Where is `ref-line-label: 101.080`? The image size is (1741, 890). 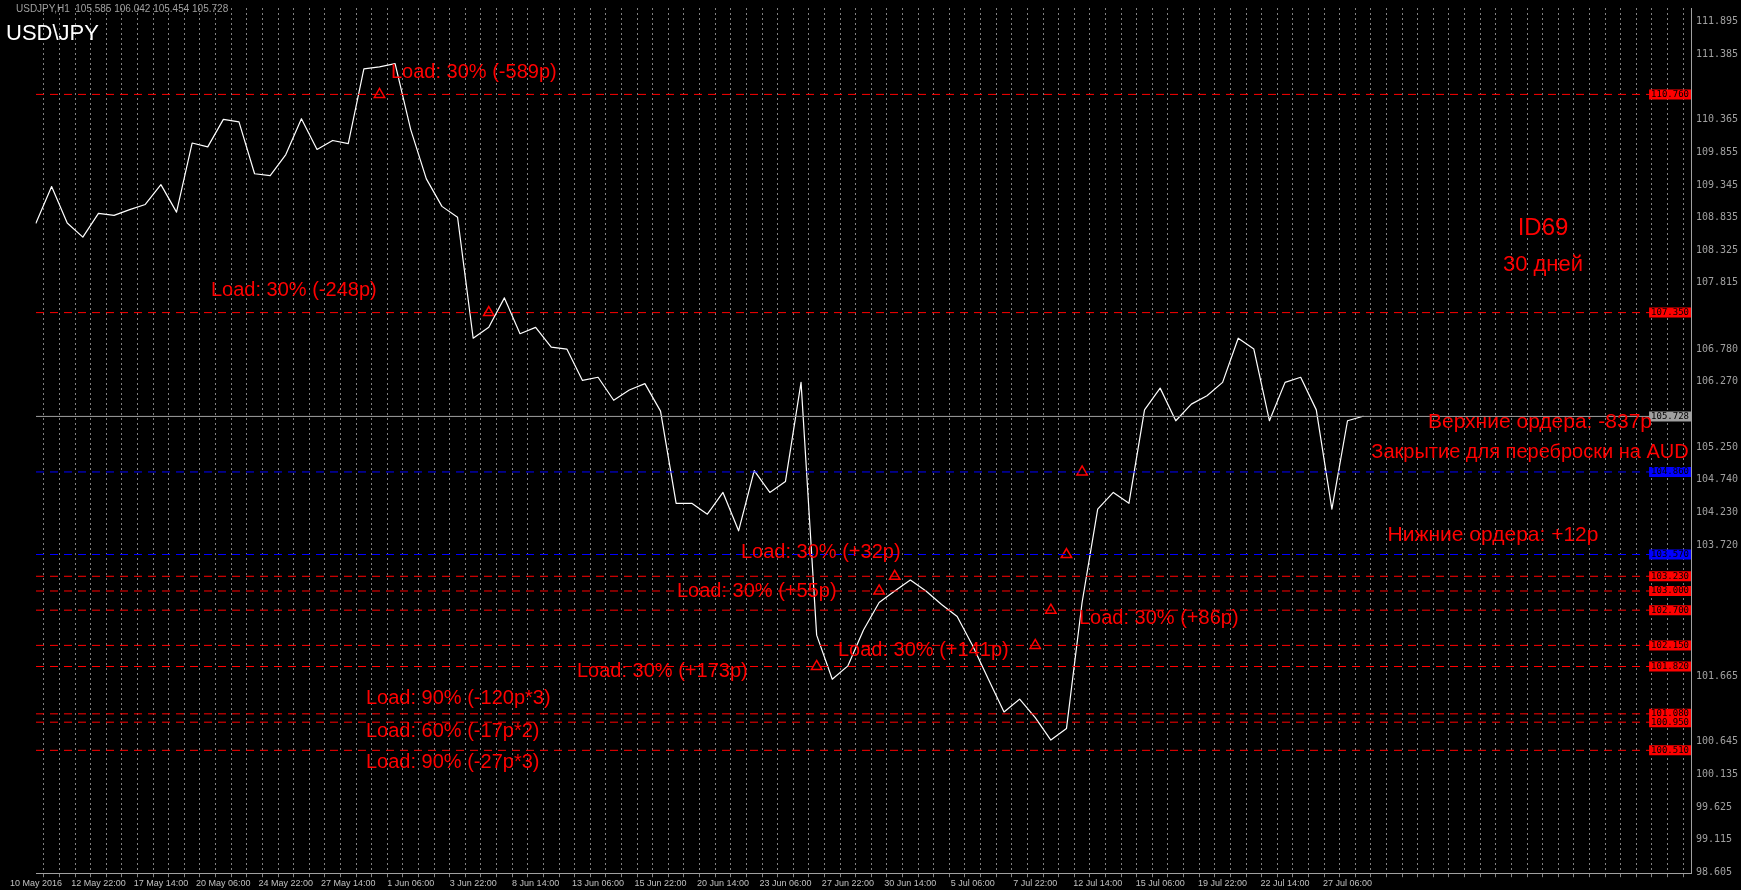 ref-line-label: 101.080 is located at coordinates (1670, 713).